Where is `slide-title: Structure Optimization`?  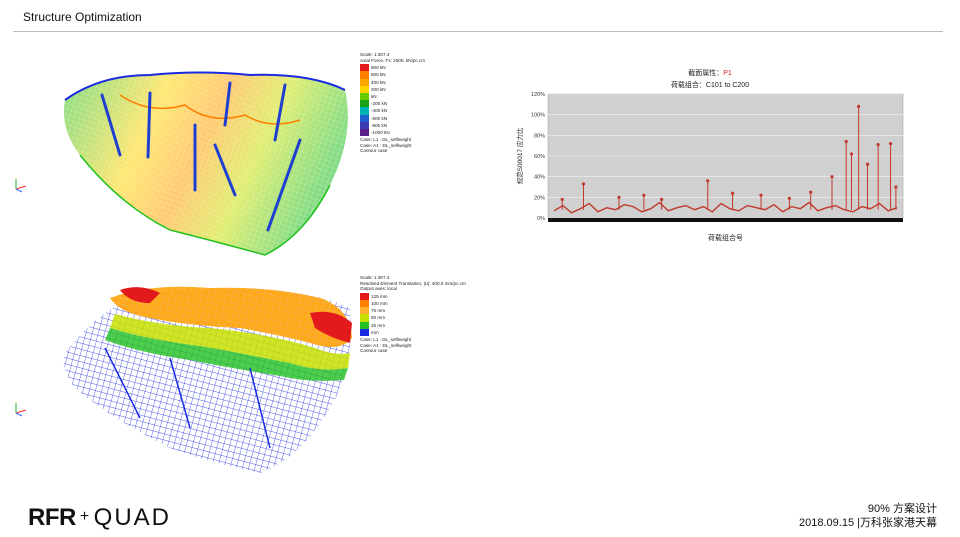 slide-title: Structure Optimization is located at coordinates (82, 17).